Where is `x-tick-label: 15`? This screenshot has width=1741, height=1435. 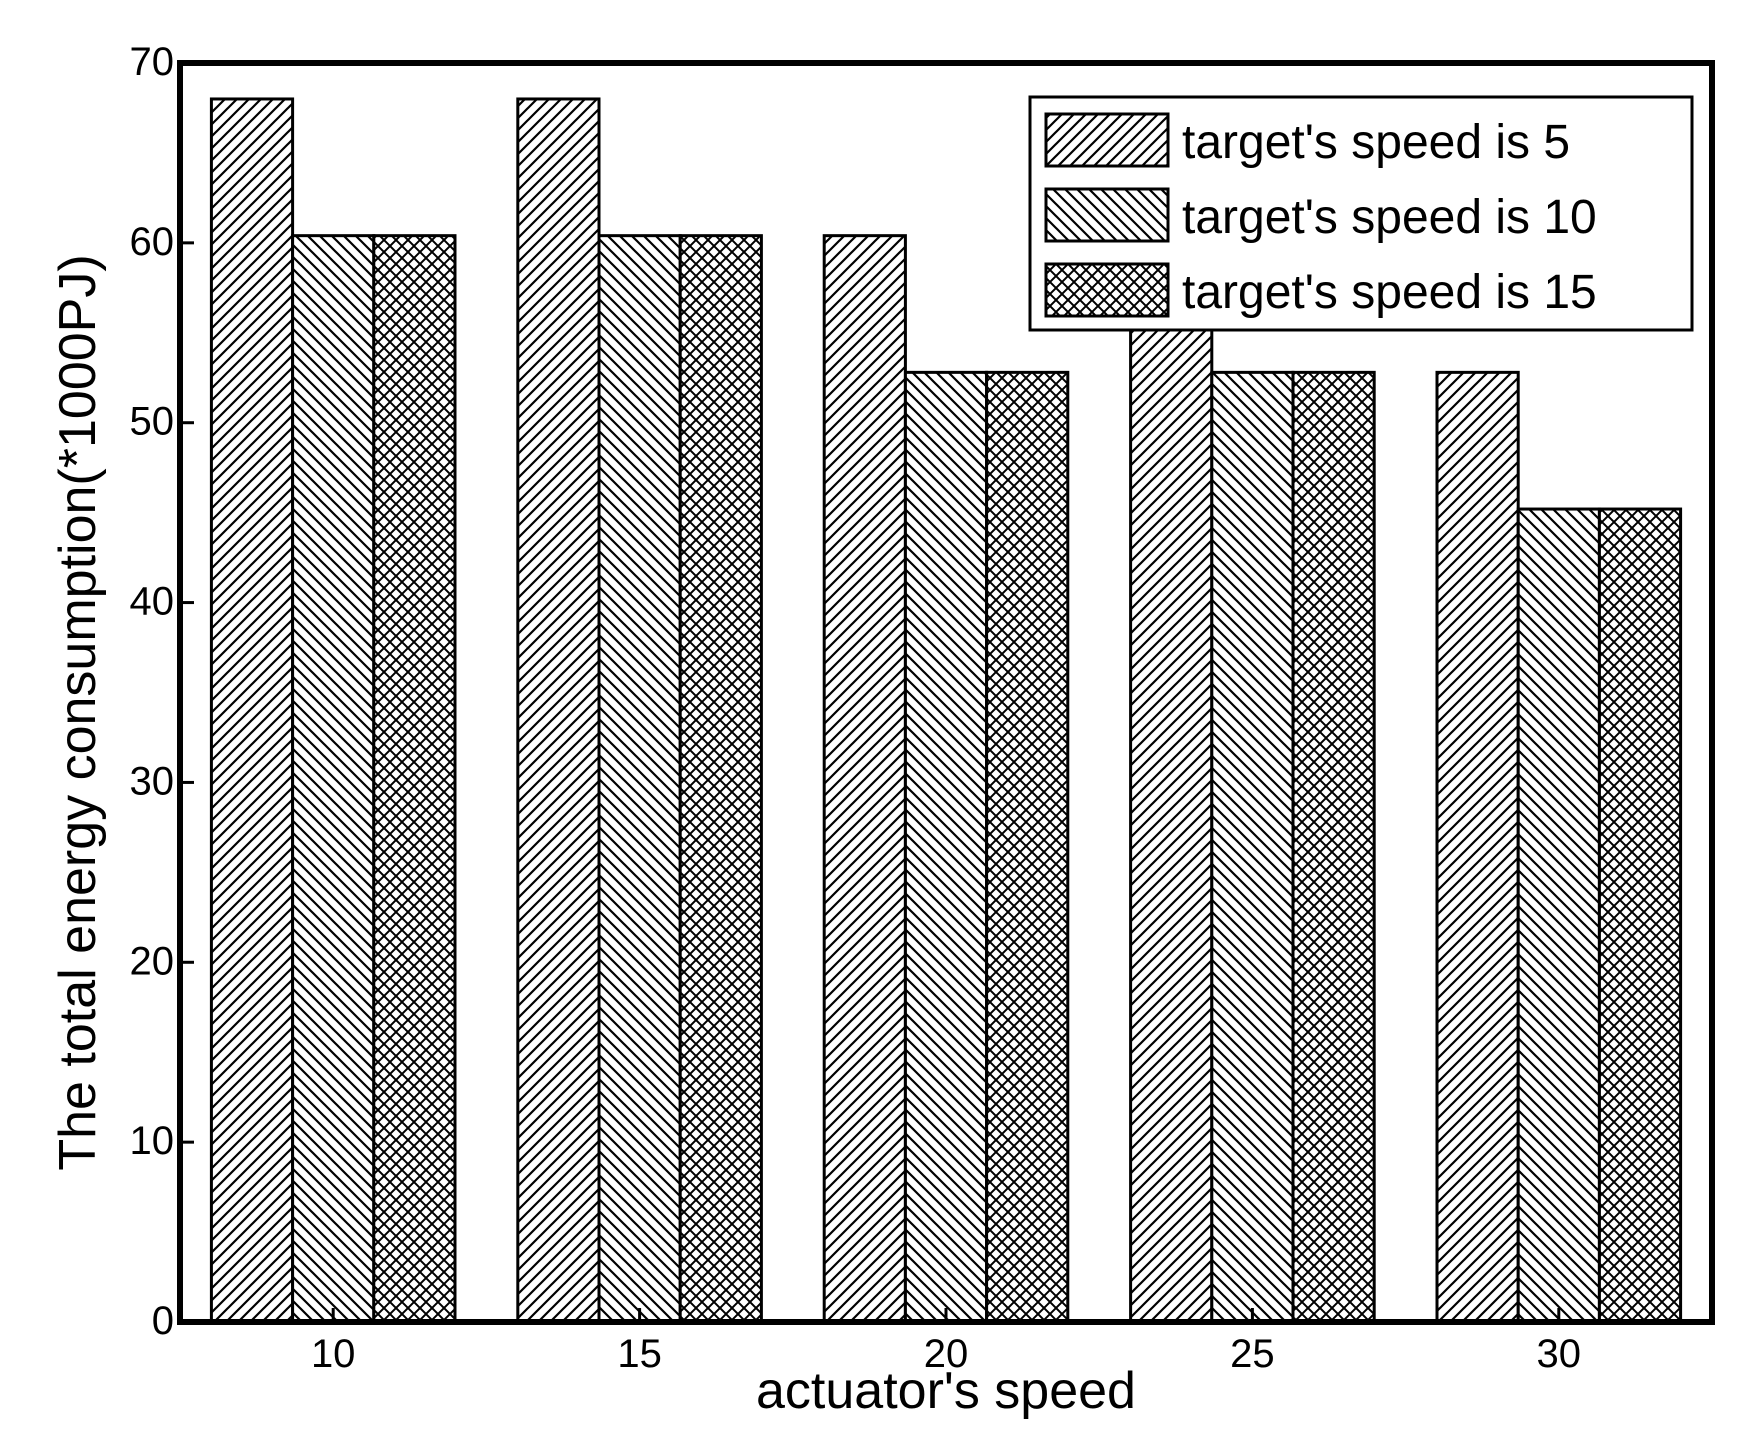
x-tick-label: 15 is located at coordinates (639, 1354).